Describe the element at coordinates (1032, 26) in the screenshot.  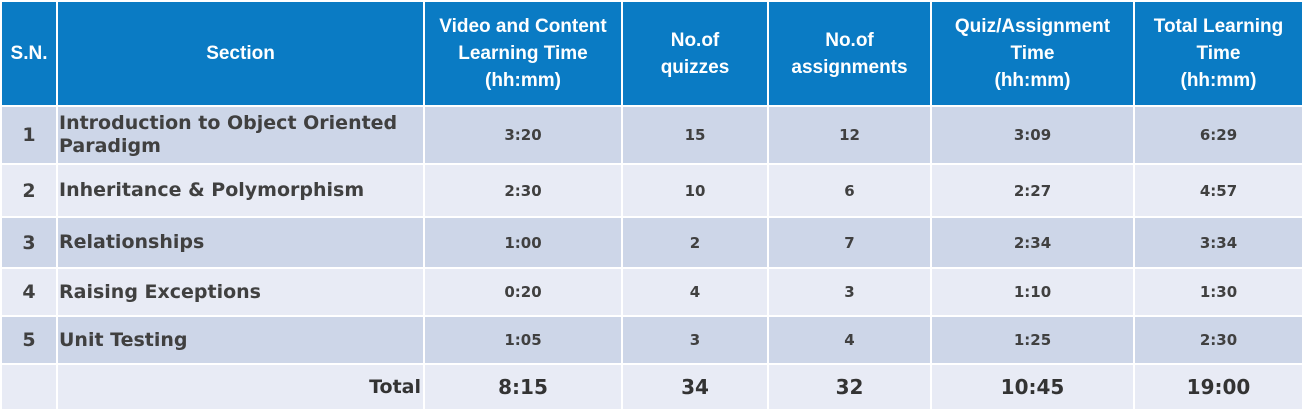
I see `header-quiz-time-line1: Quiz/Assignment` at that location.